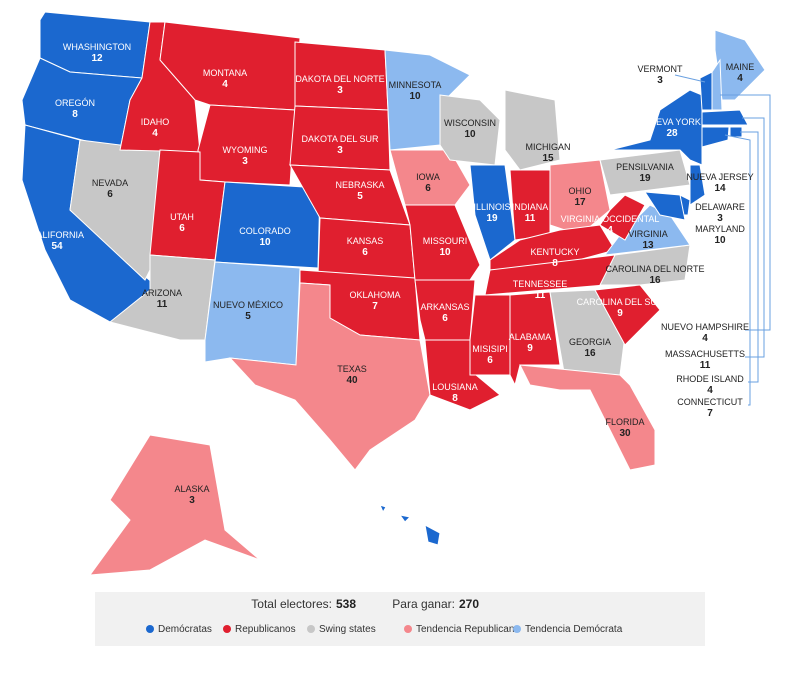 The width and height of the screenshot is (800, 693). I want to click on state-name: MASSACHUSETTS, so click(705, 354).